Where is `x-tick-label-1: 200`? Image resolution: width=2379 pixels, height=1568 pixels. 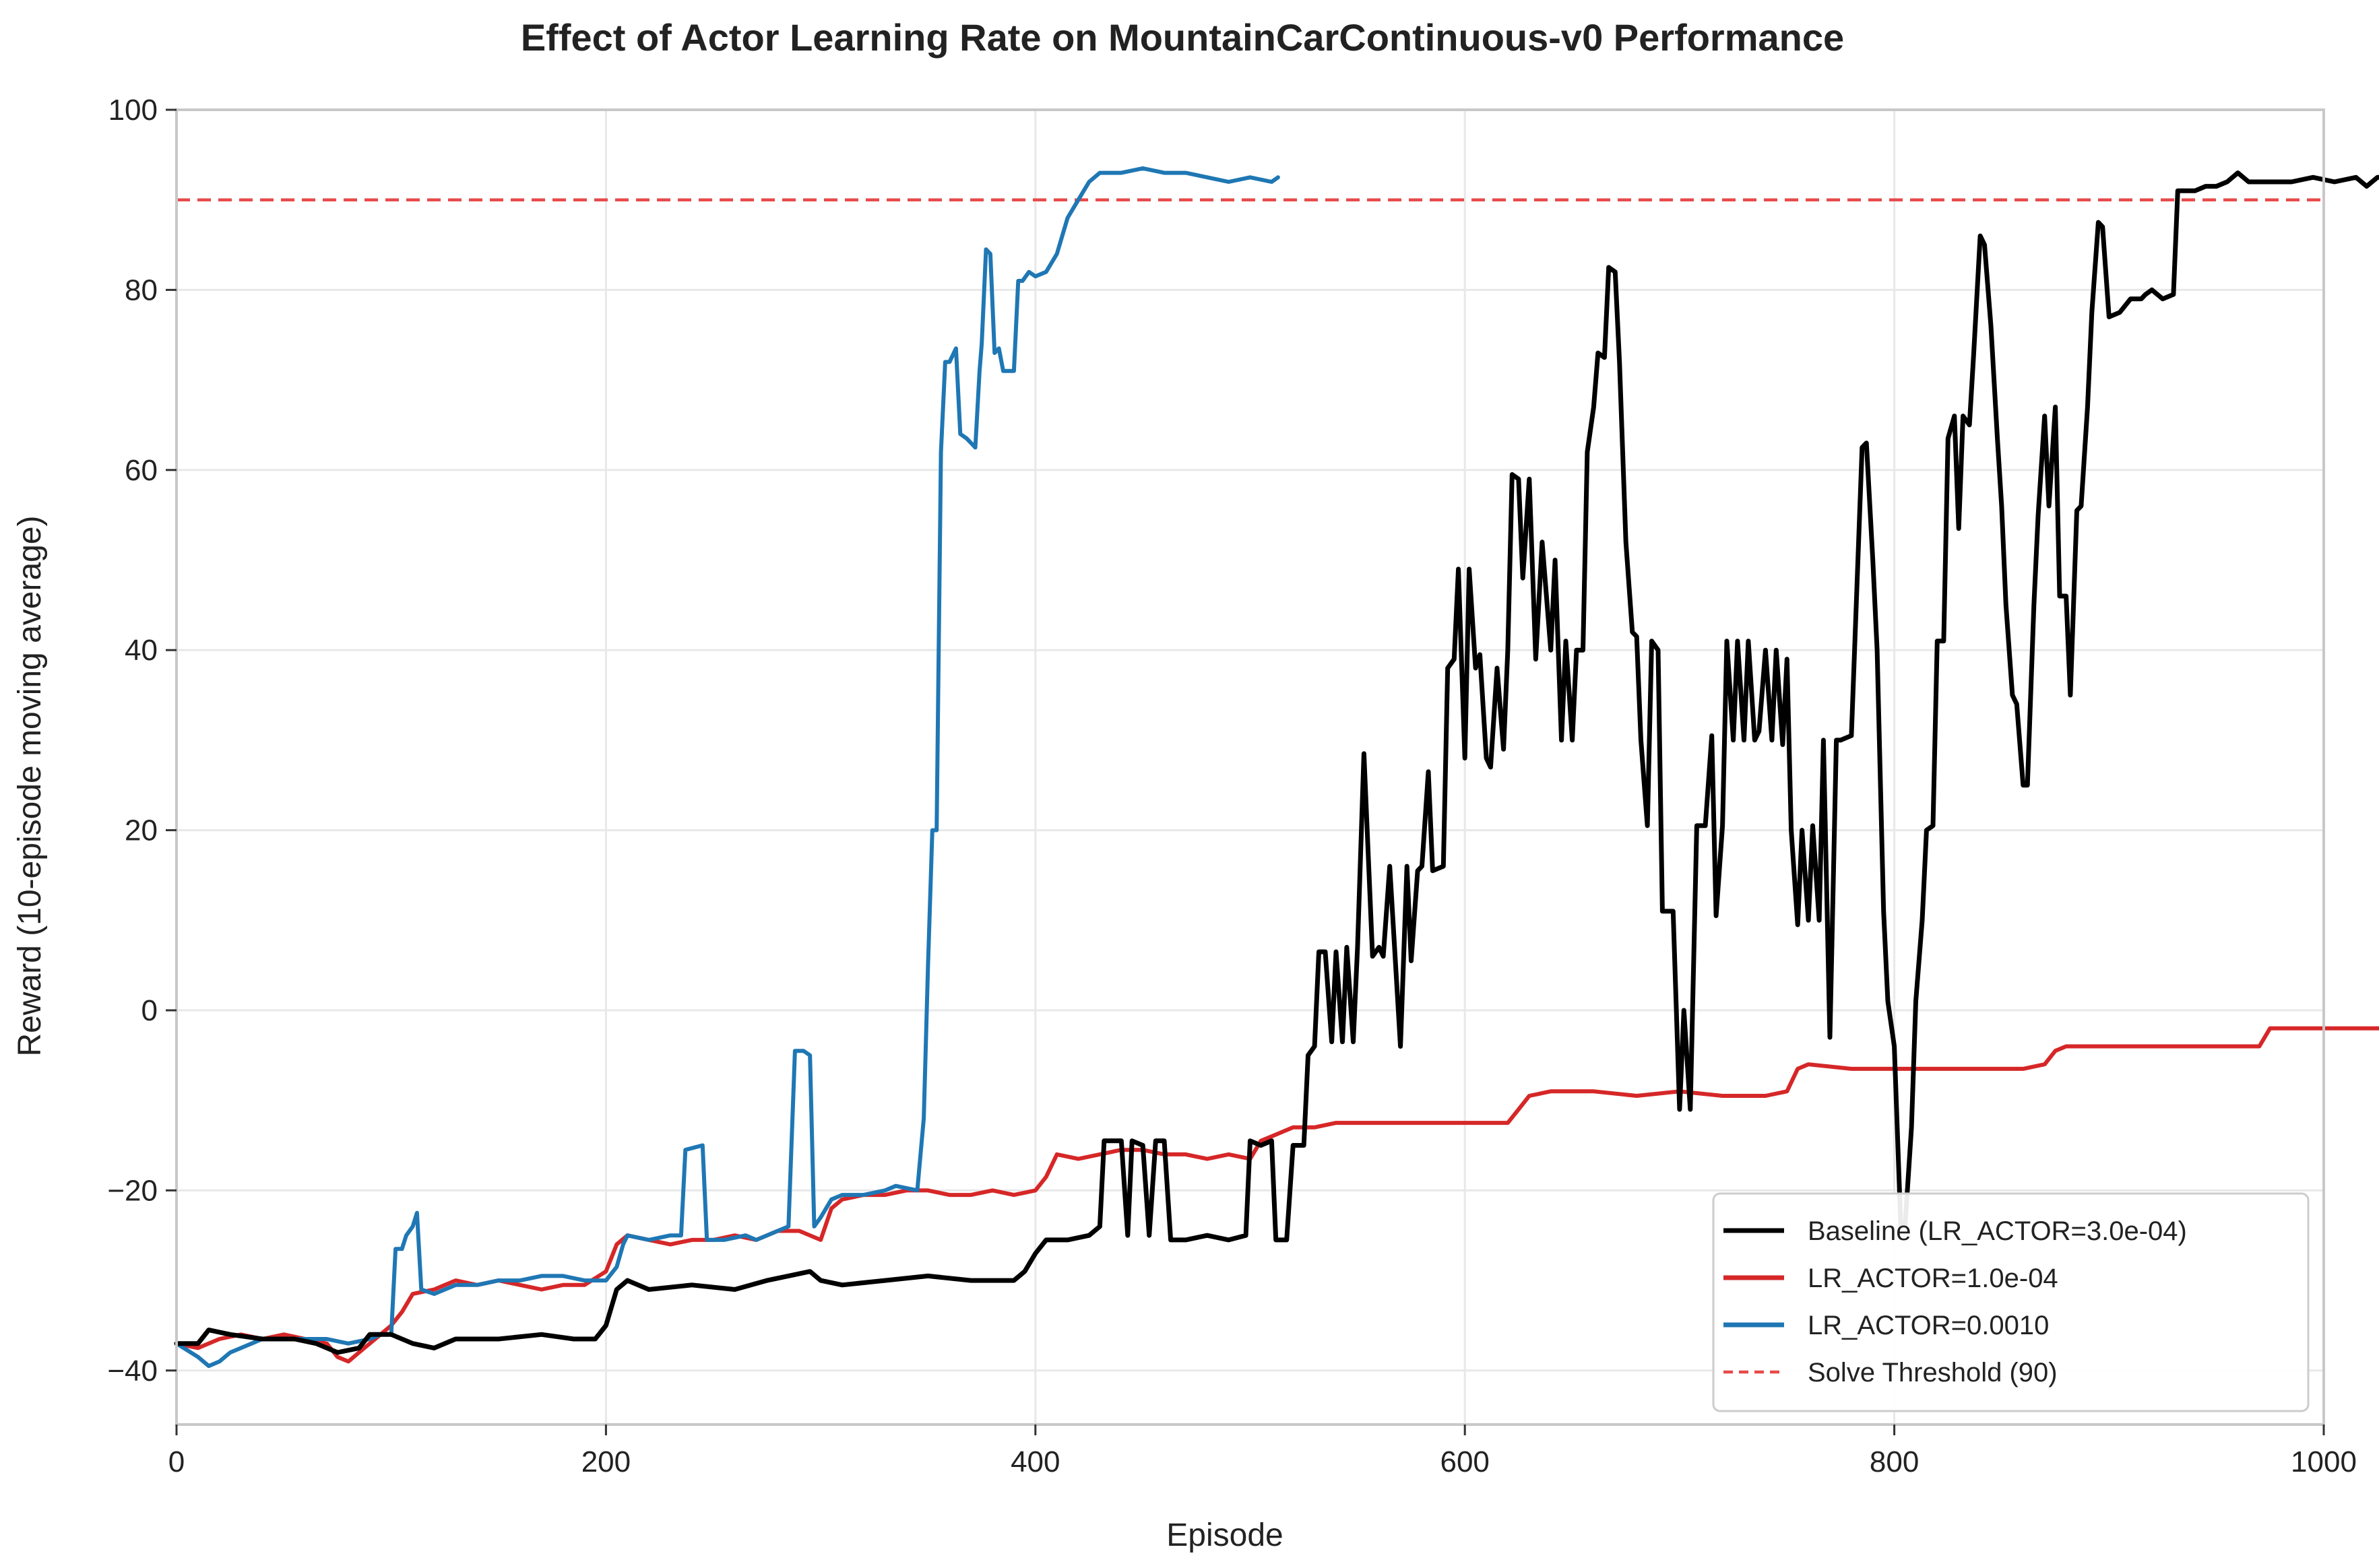 x-tick-label-1: 200 is located at coordinates (606, 1462).